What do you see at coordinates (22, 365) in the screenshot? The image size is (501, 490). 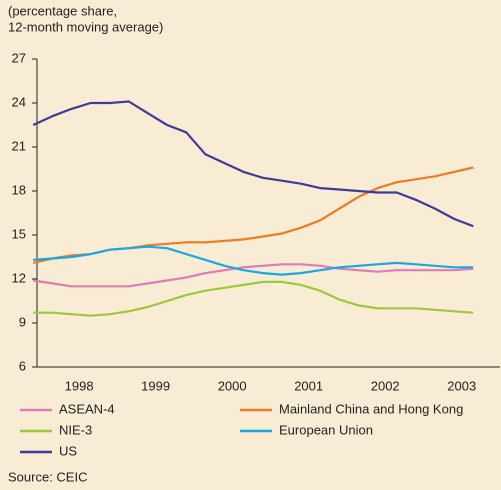 I see `y-tick-label: 6` at bounding box center [22, 365].